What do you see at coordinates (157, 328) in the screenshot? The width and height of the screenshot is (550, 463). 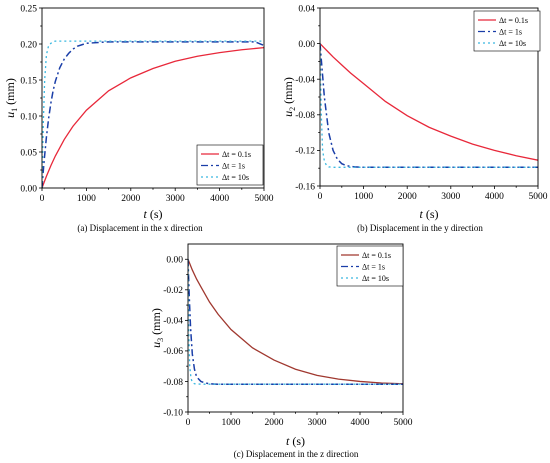 I see `y-axis-label: u3 (mm)` at bounding box center [157, 328].